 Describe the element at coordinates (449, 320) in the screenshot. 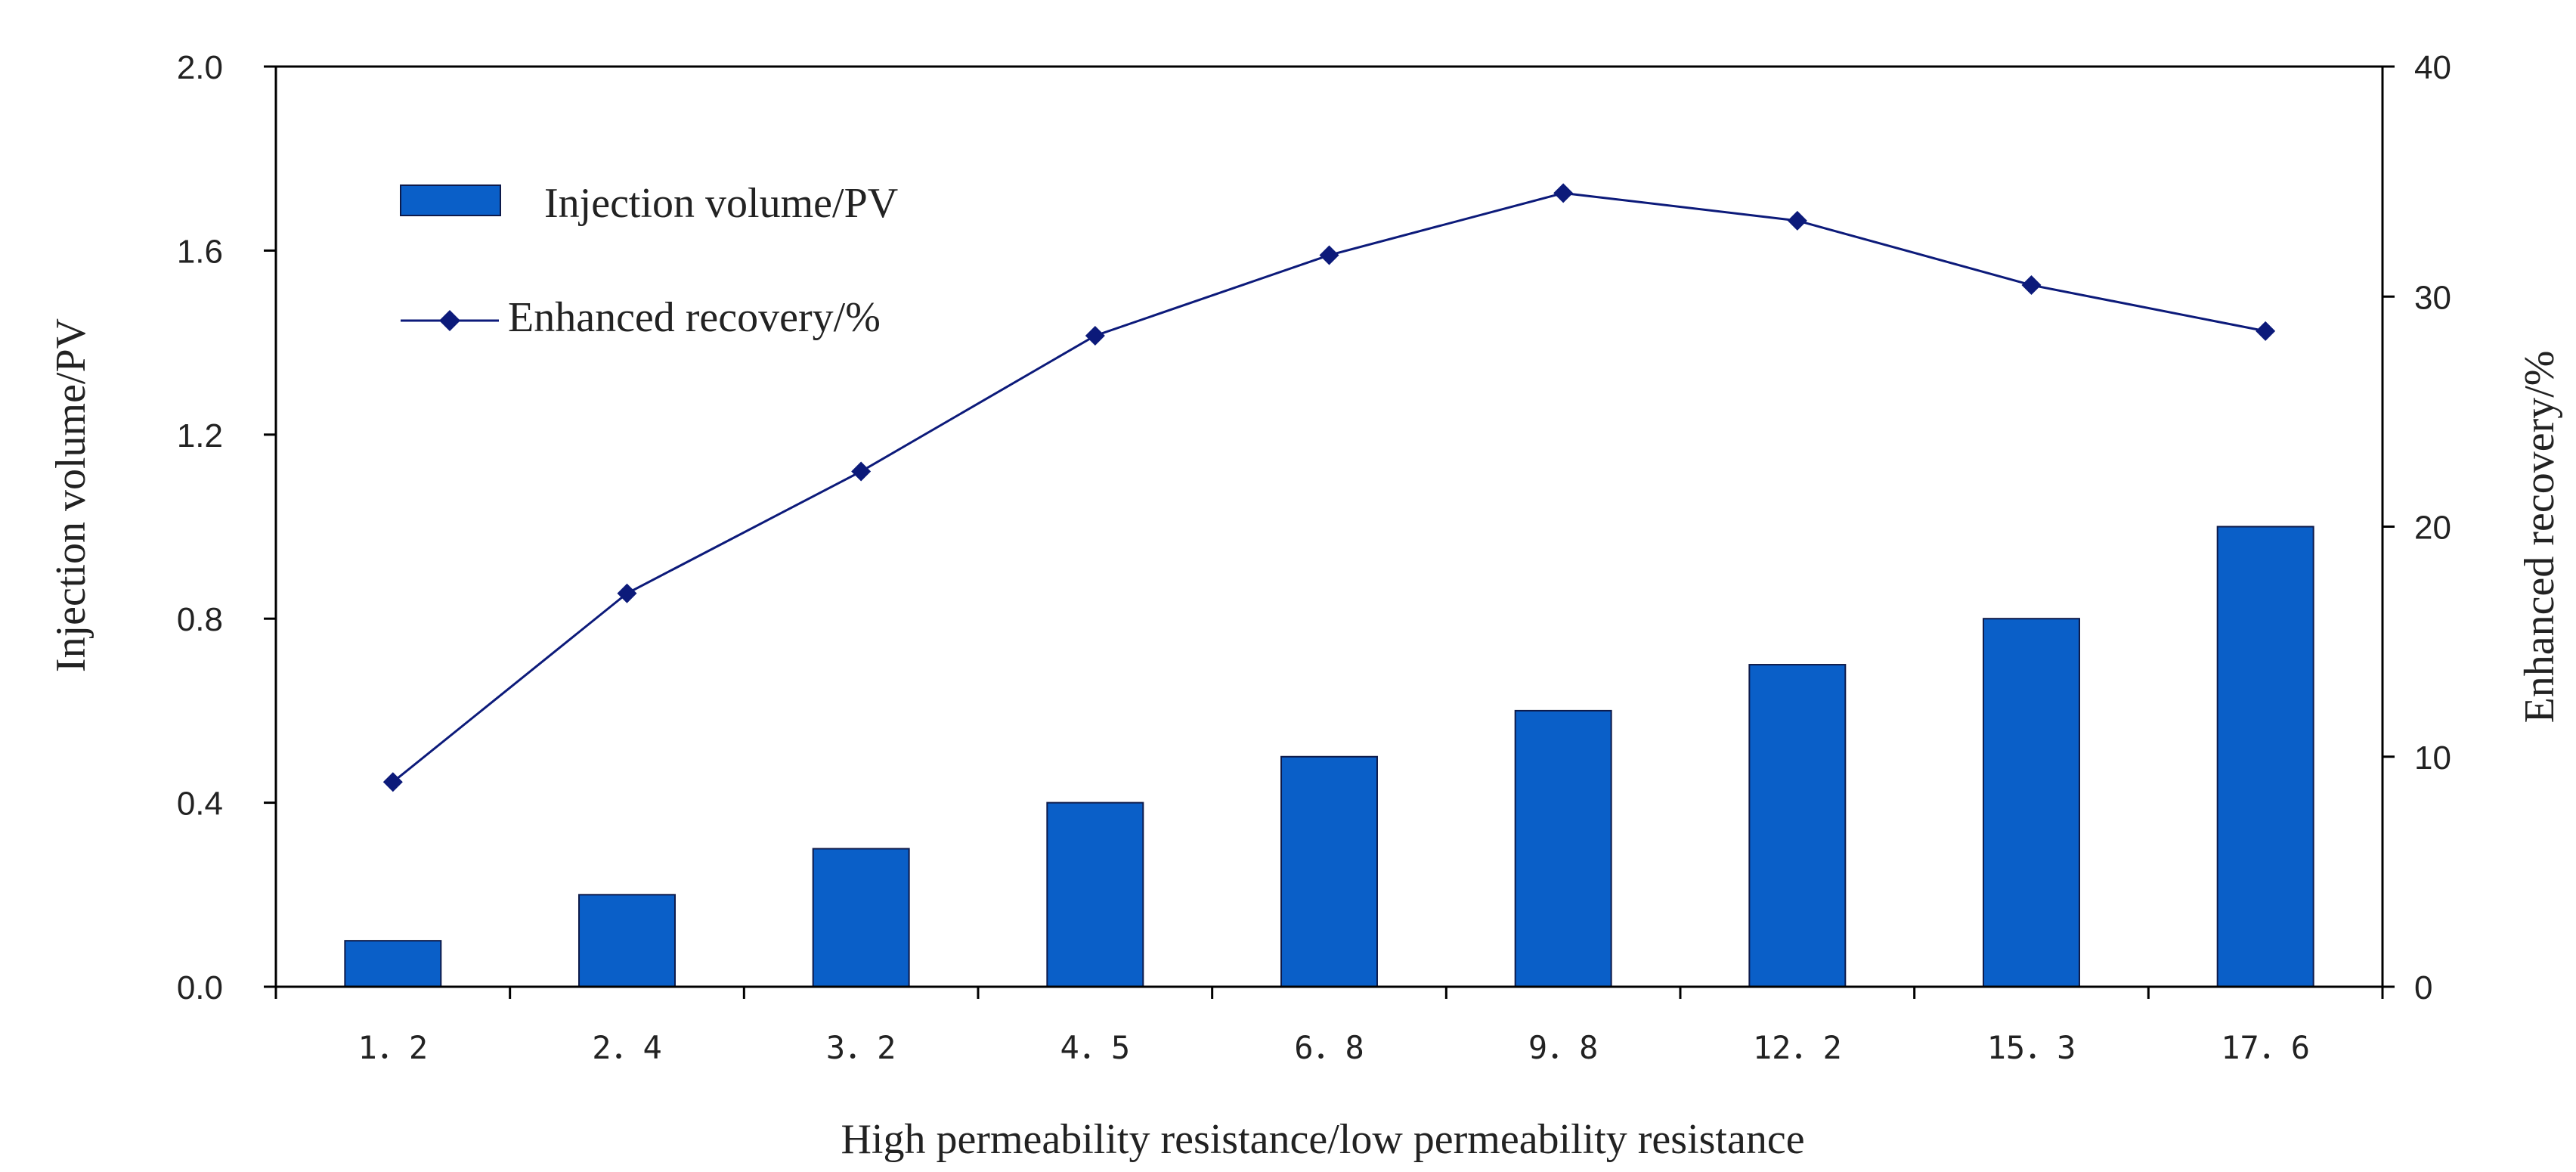

I see `legend-line-marker` at that location.